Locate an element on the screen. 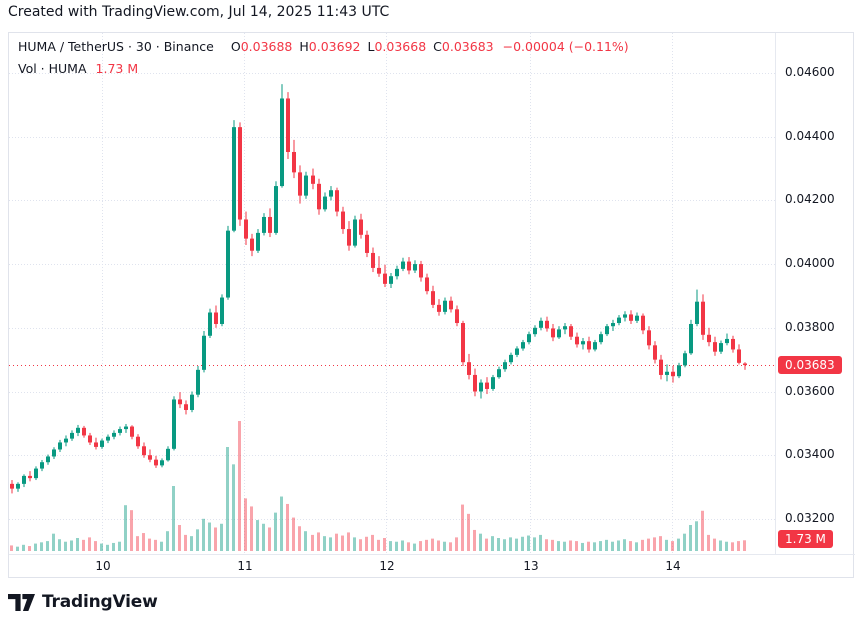 The width and height of the screenshot is (860, 621). symbol-title: HUMA / TetherUS · 30 · Binance is located at coordinates (116, 46).